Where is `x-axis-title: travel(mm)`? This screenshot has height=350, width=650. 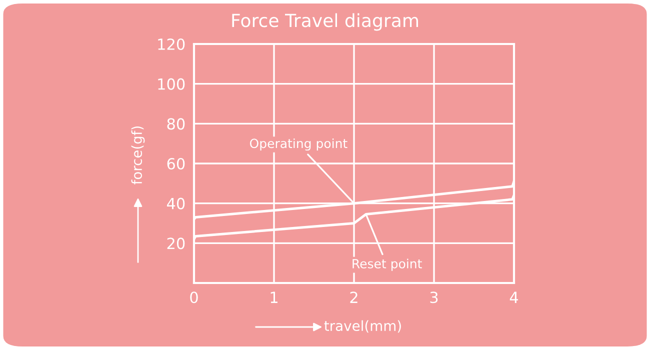 x-axis-title: travel(mm) is located at coordinates (362, 326).